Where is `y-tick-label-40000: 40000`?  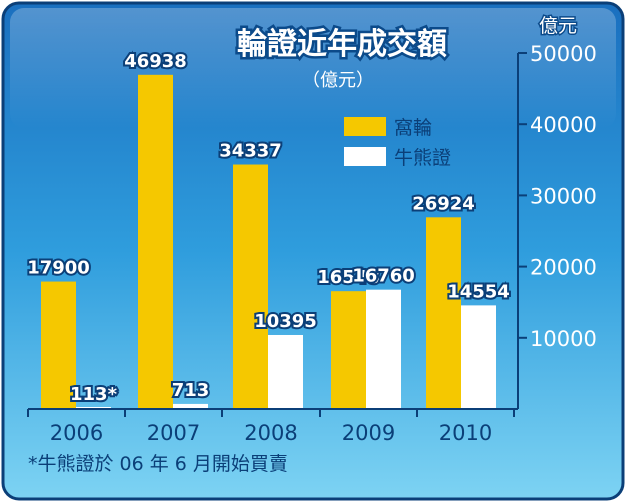
y-tick-label-40000: 40000 is located at coordinates (563, 125).